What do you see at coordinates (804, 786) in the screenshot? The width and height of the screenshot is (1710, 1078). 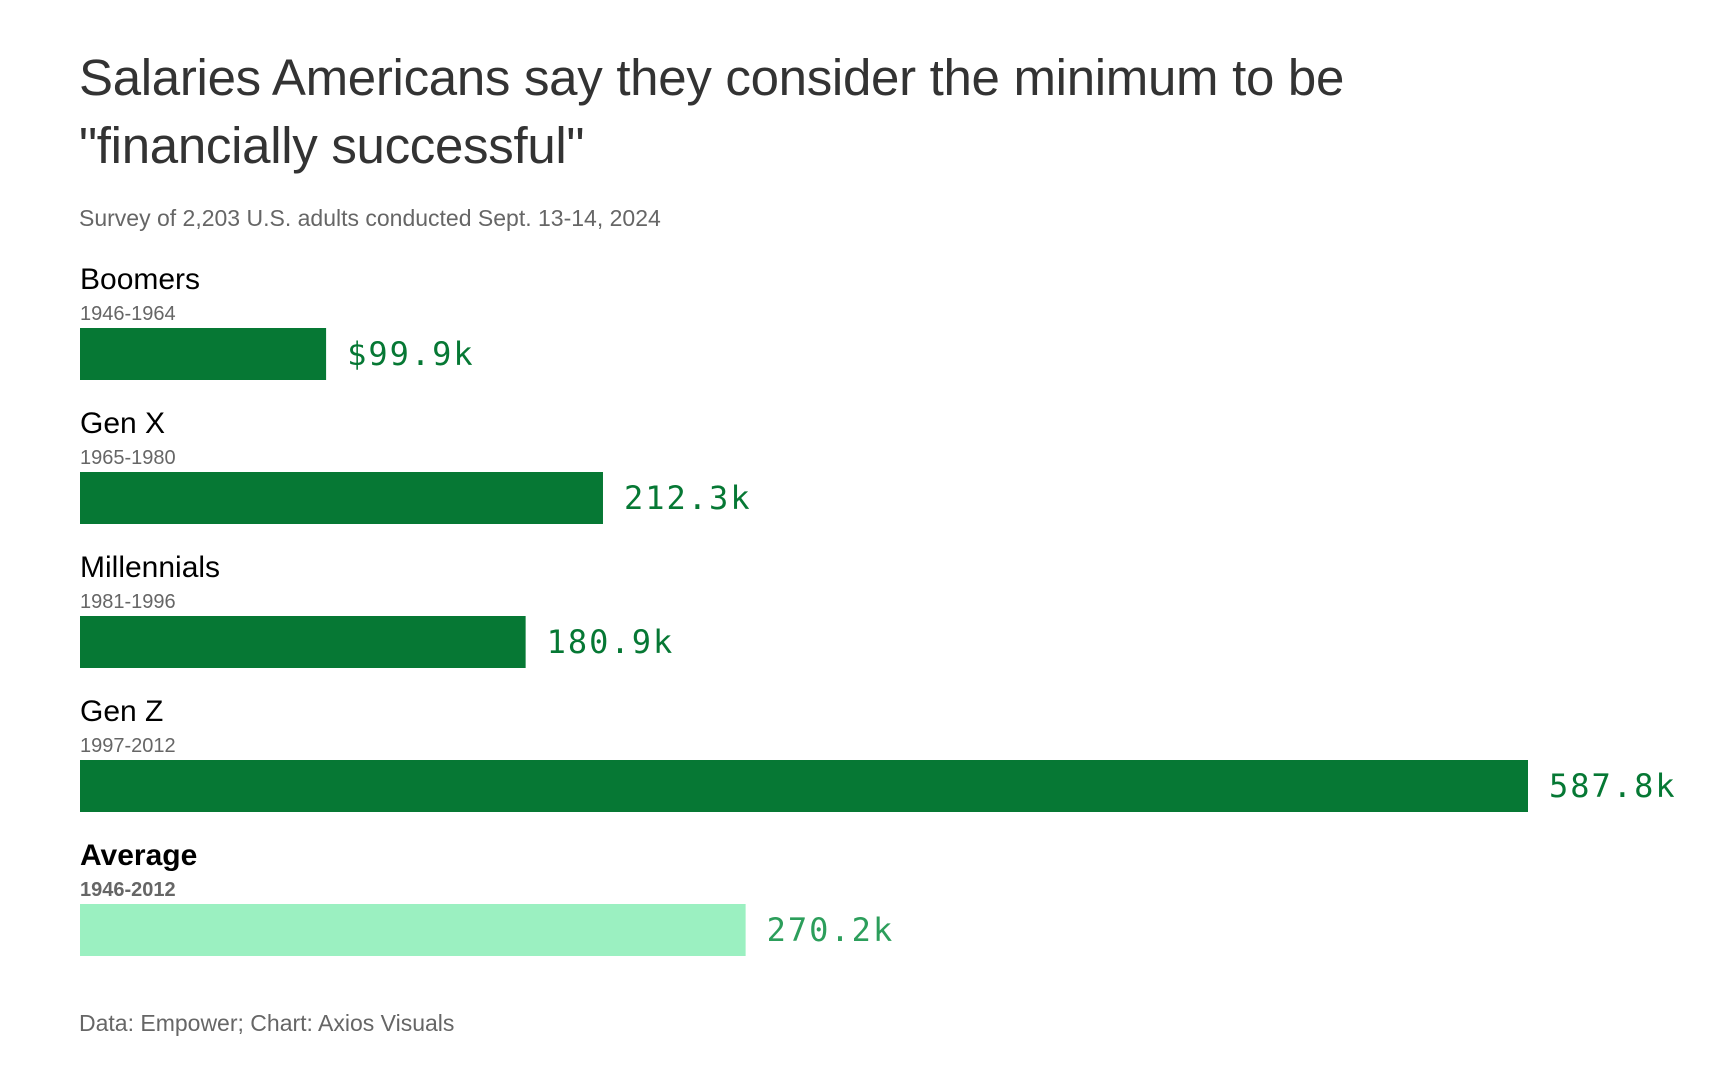 I see `bar-gen-z` at bounding box center [804, 786].